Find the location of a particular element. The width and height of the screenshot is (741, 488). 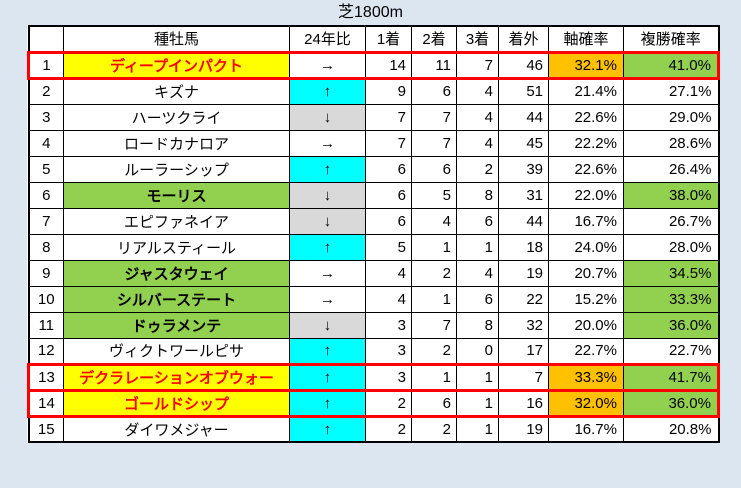

header-third-place: 3着 is located at coordinates (477, 39).